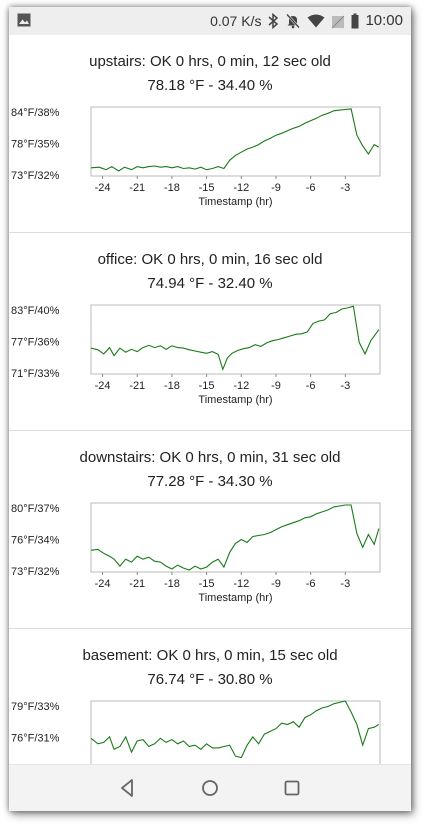 The image size is (430, 830). Describe the element at coordinates (384, 20) in the screenshot. I see `clock: 10:00` at that location.